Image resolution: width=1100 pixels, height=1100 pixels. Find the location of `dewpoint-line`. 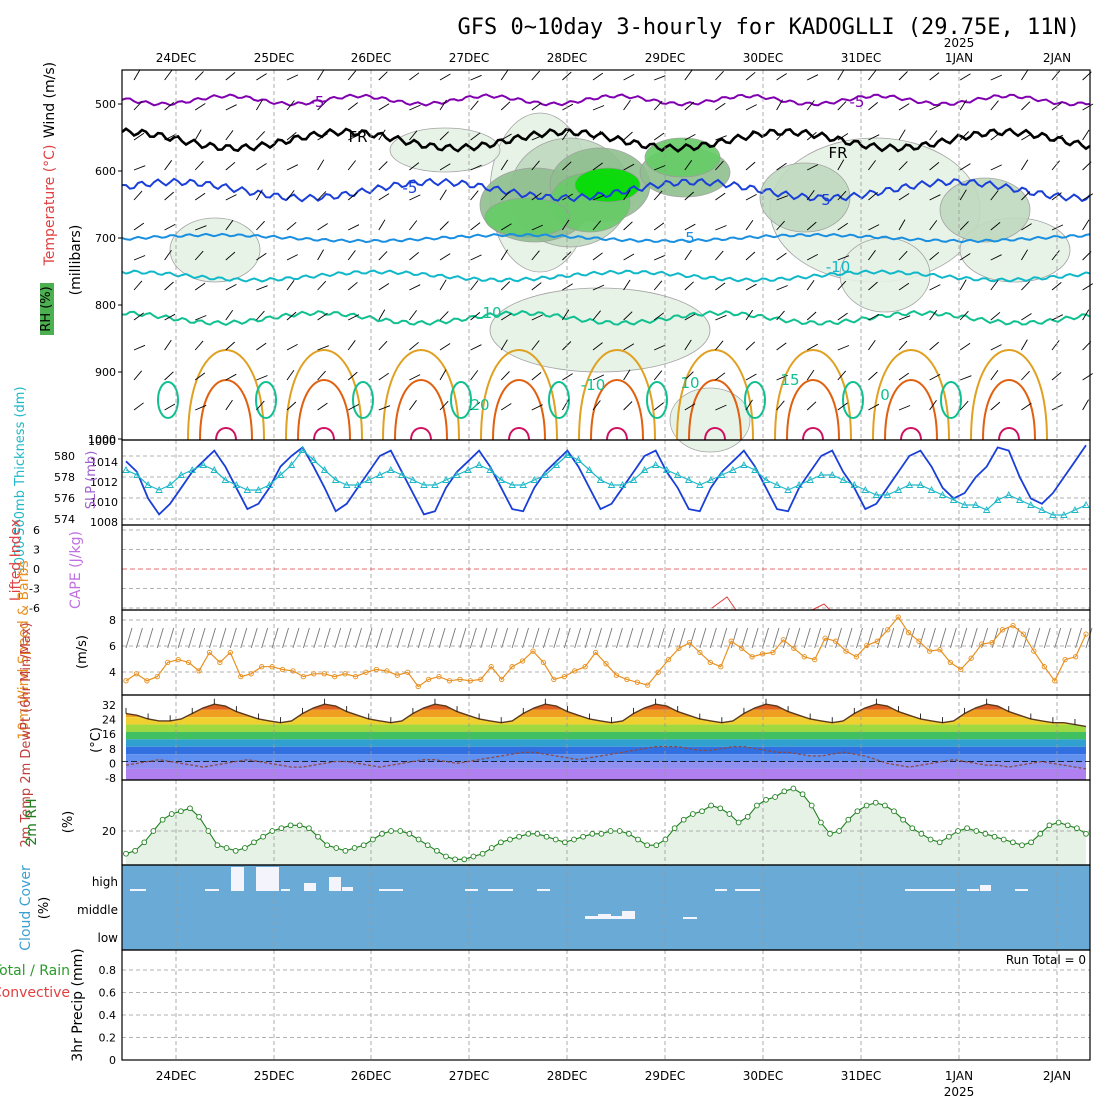

dewpoint-line is located at coordinates (606, 758).